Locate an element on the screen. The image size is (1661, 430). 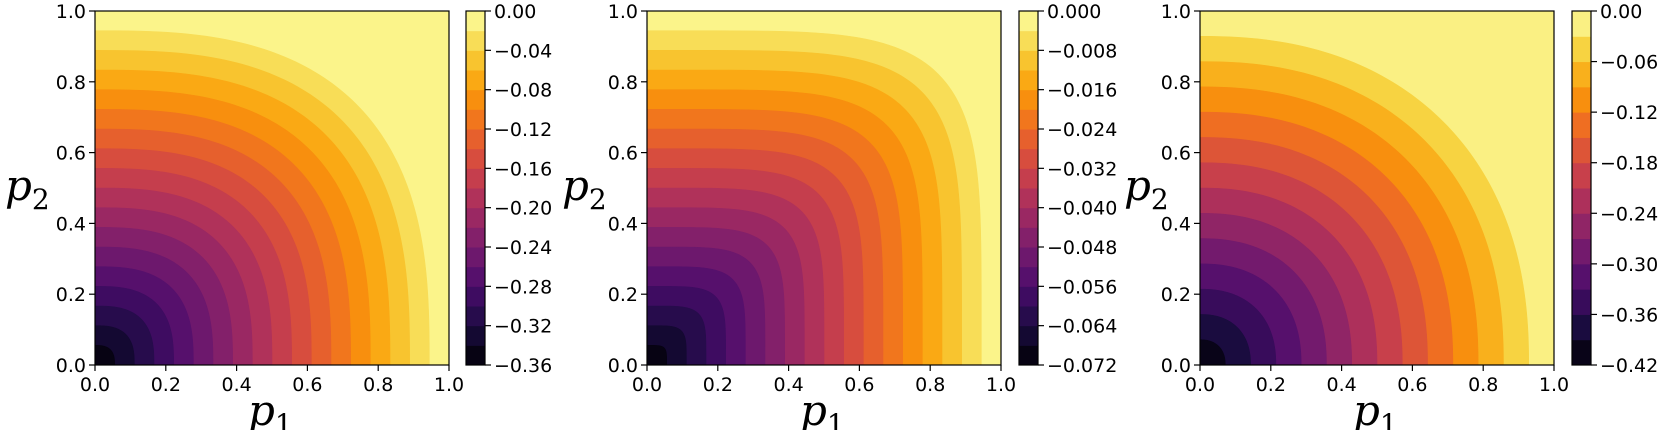
colorbar-tick-label: −0.072 is located at coordinates (1082, 366).